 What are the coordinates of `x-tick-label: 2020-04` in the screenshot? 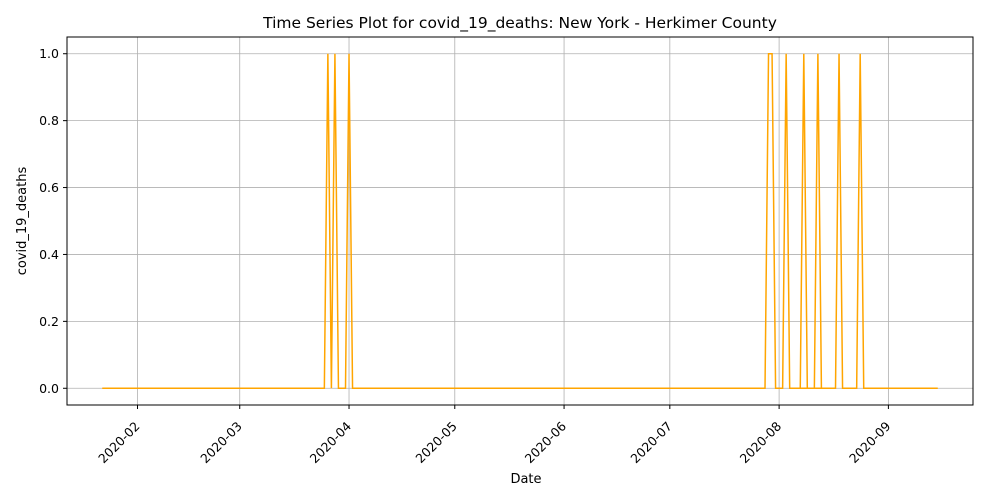 It's located at (331, 442).